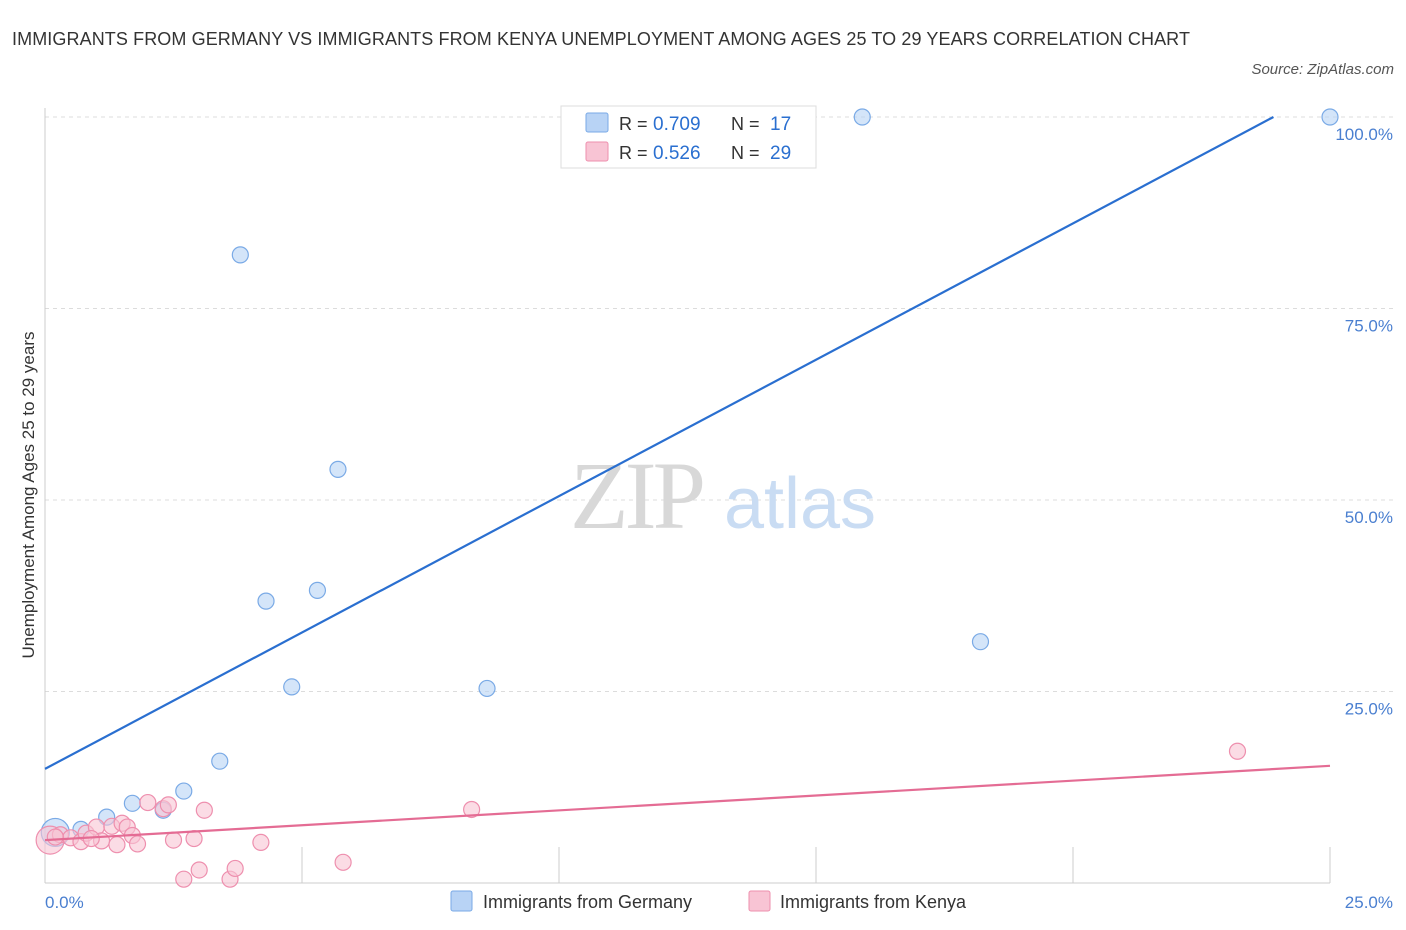 The image size is (1406, 930). What do you see at coordinates (687, 803) in the screenshot?
I see `trendline-pink` at bounding box center [687, 803].